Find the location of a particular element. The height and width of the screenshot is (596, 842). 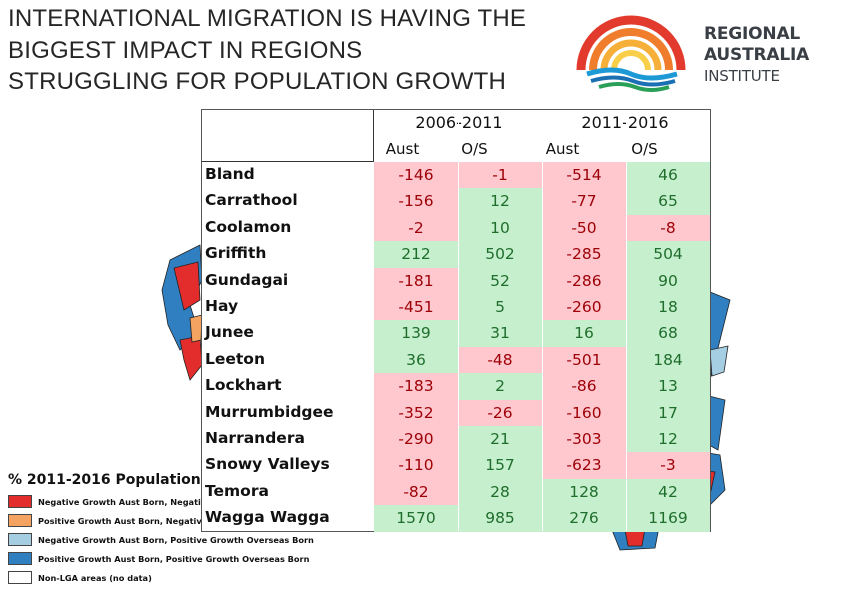

legend-label: Positive Growth Aust Born, Negative is located at coordinates (123, 520).